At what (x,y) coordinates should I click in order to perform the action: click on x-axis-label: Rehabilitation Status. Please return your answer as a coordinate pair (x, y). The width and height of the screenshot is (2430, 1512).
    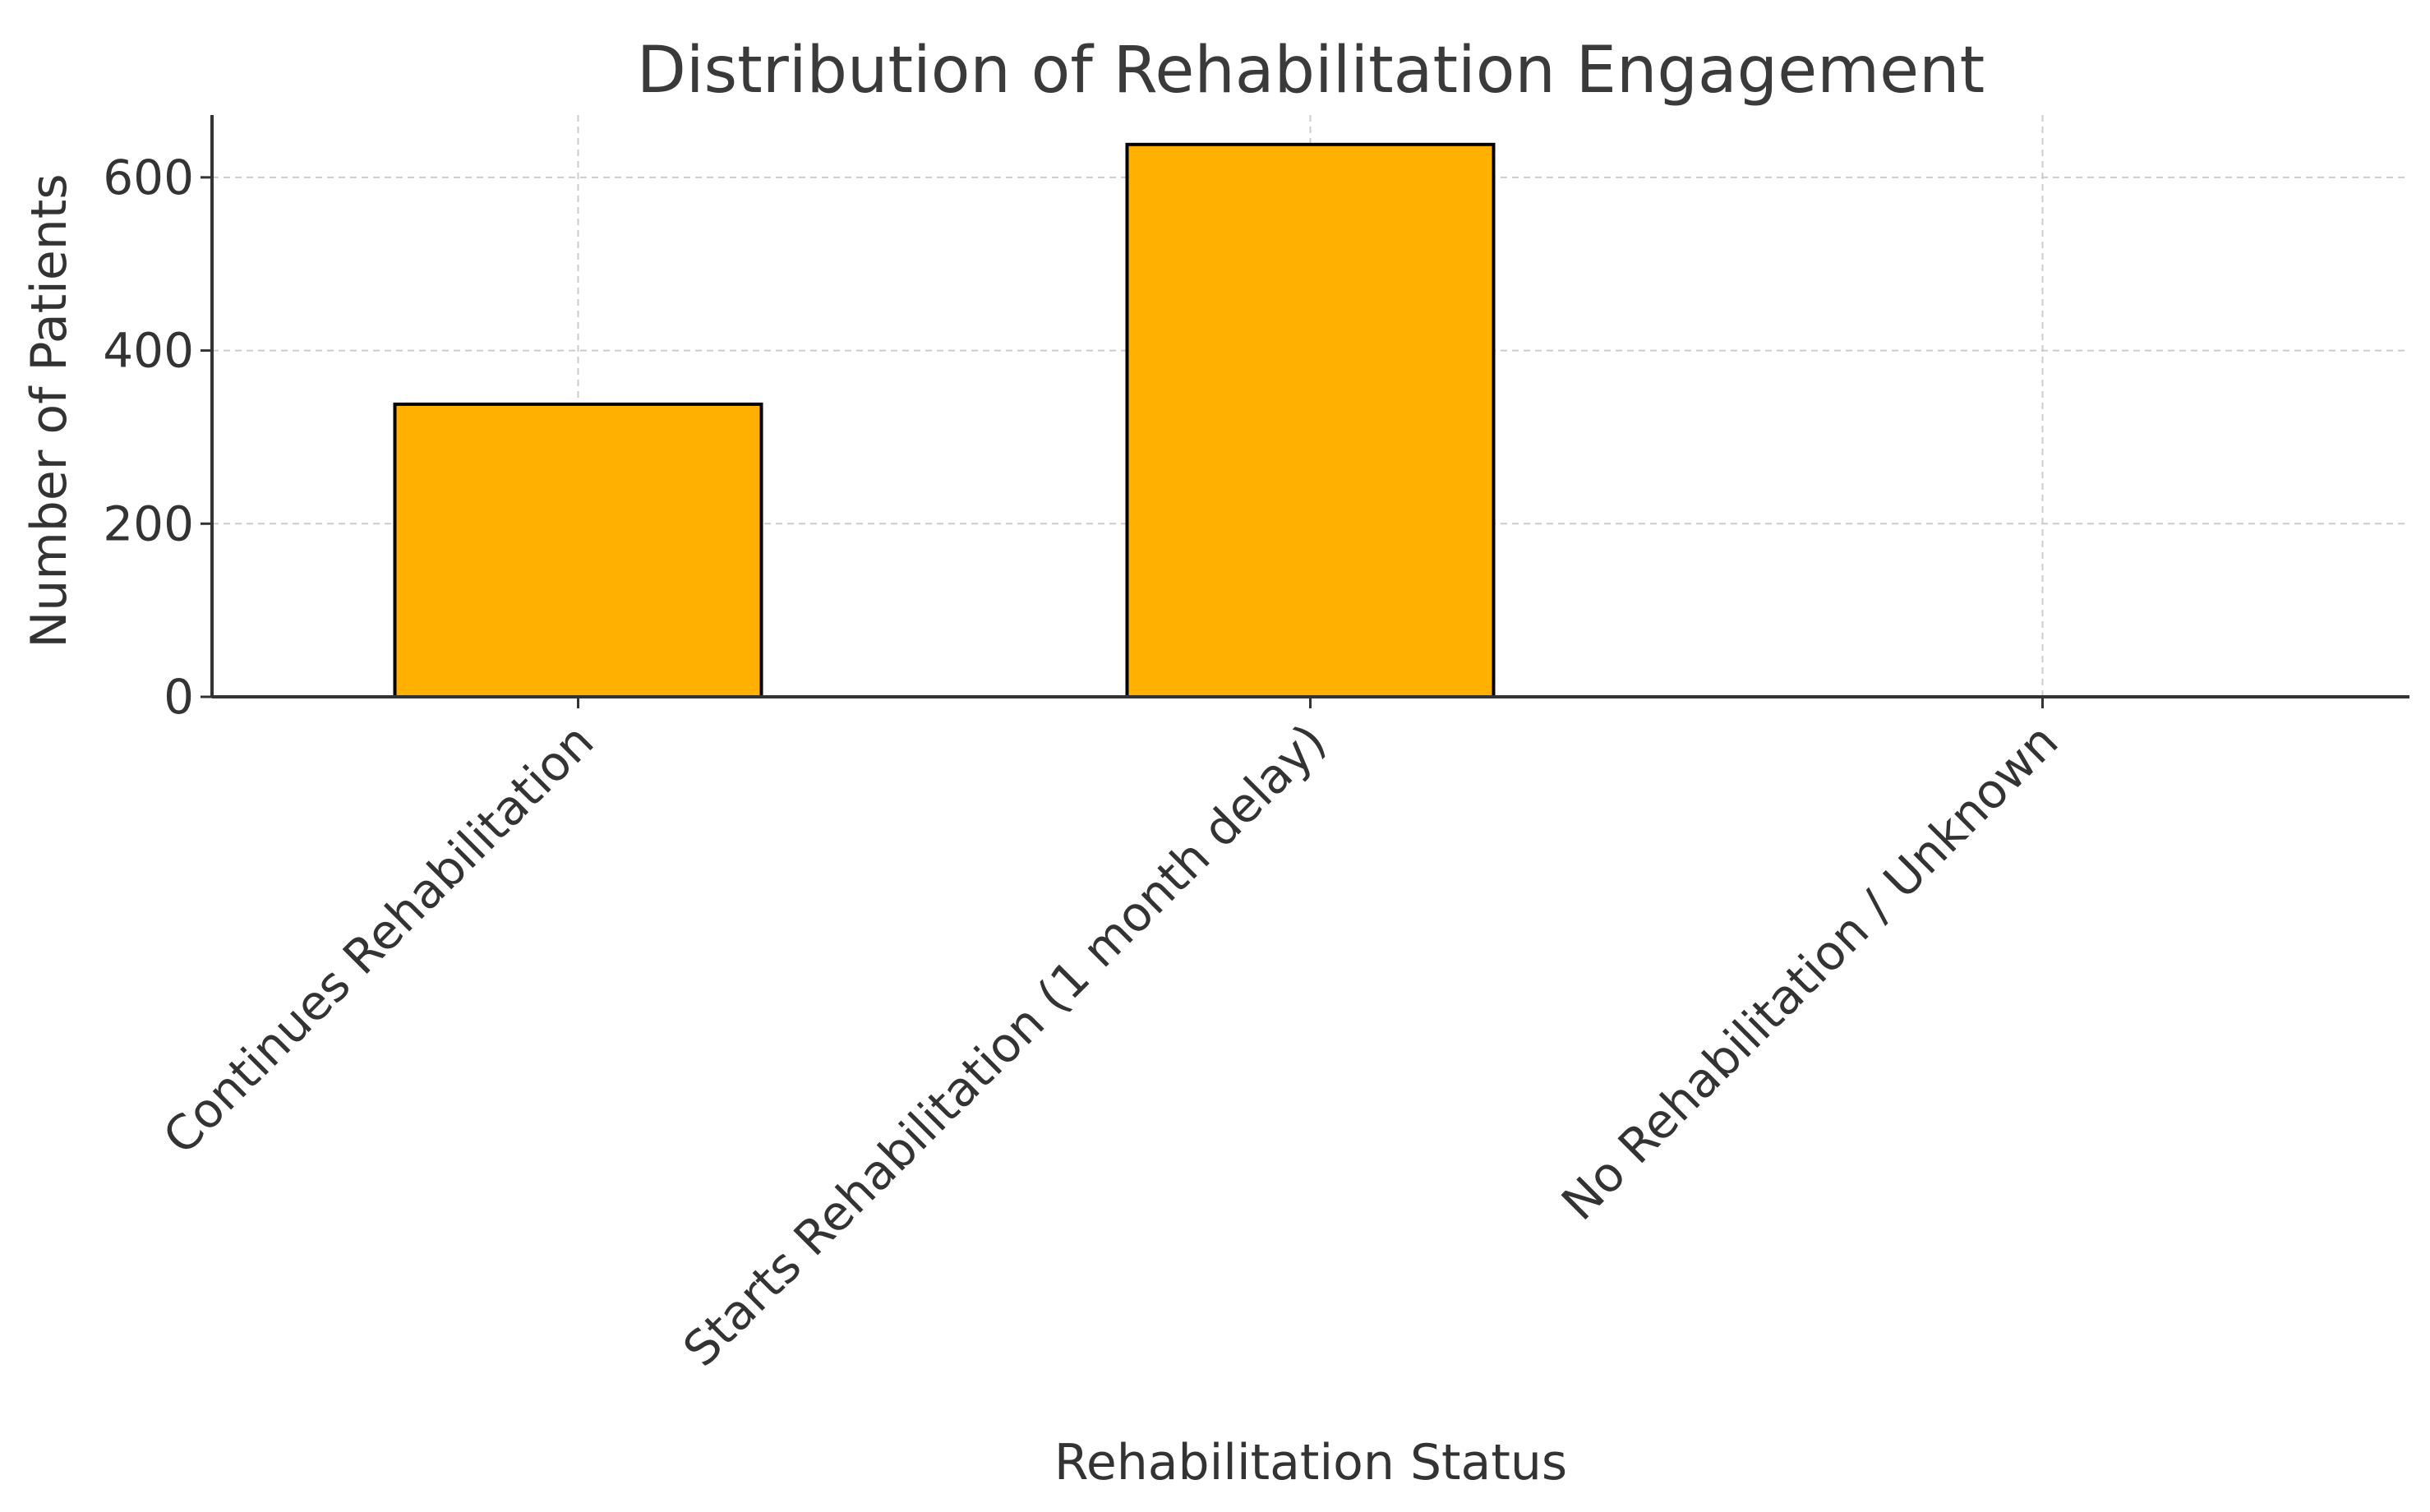
    Looking at the image, I should click on (1310, 1462).